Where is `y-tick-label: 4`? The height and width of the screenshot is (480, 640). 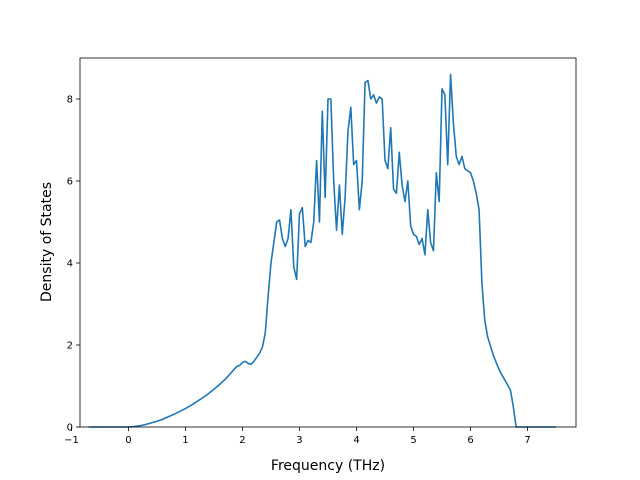 y-tick-label: 4 is located at coordinates (70, 264).